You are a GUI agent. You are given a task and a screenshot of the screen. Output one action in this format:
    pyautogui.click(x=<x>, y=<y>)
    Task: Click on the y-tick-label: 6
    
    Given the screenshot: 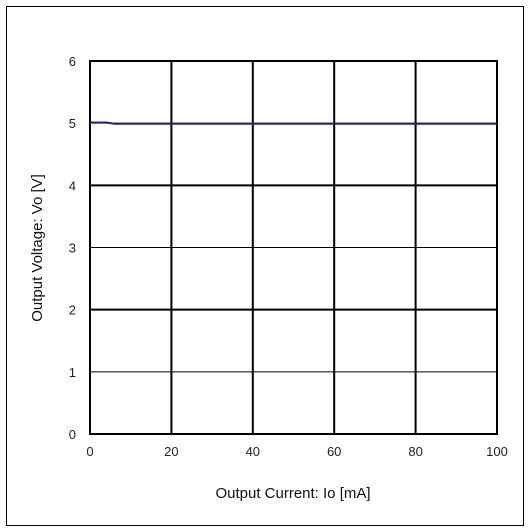 What is the action you would take?
    pyautogui.click(x=72, y=61)
    